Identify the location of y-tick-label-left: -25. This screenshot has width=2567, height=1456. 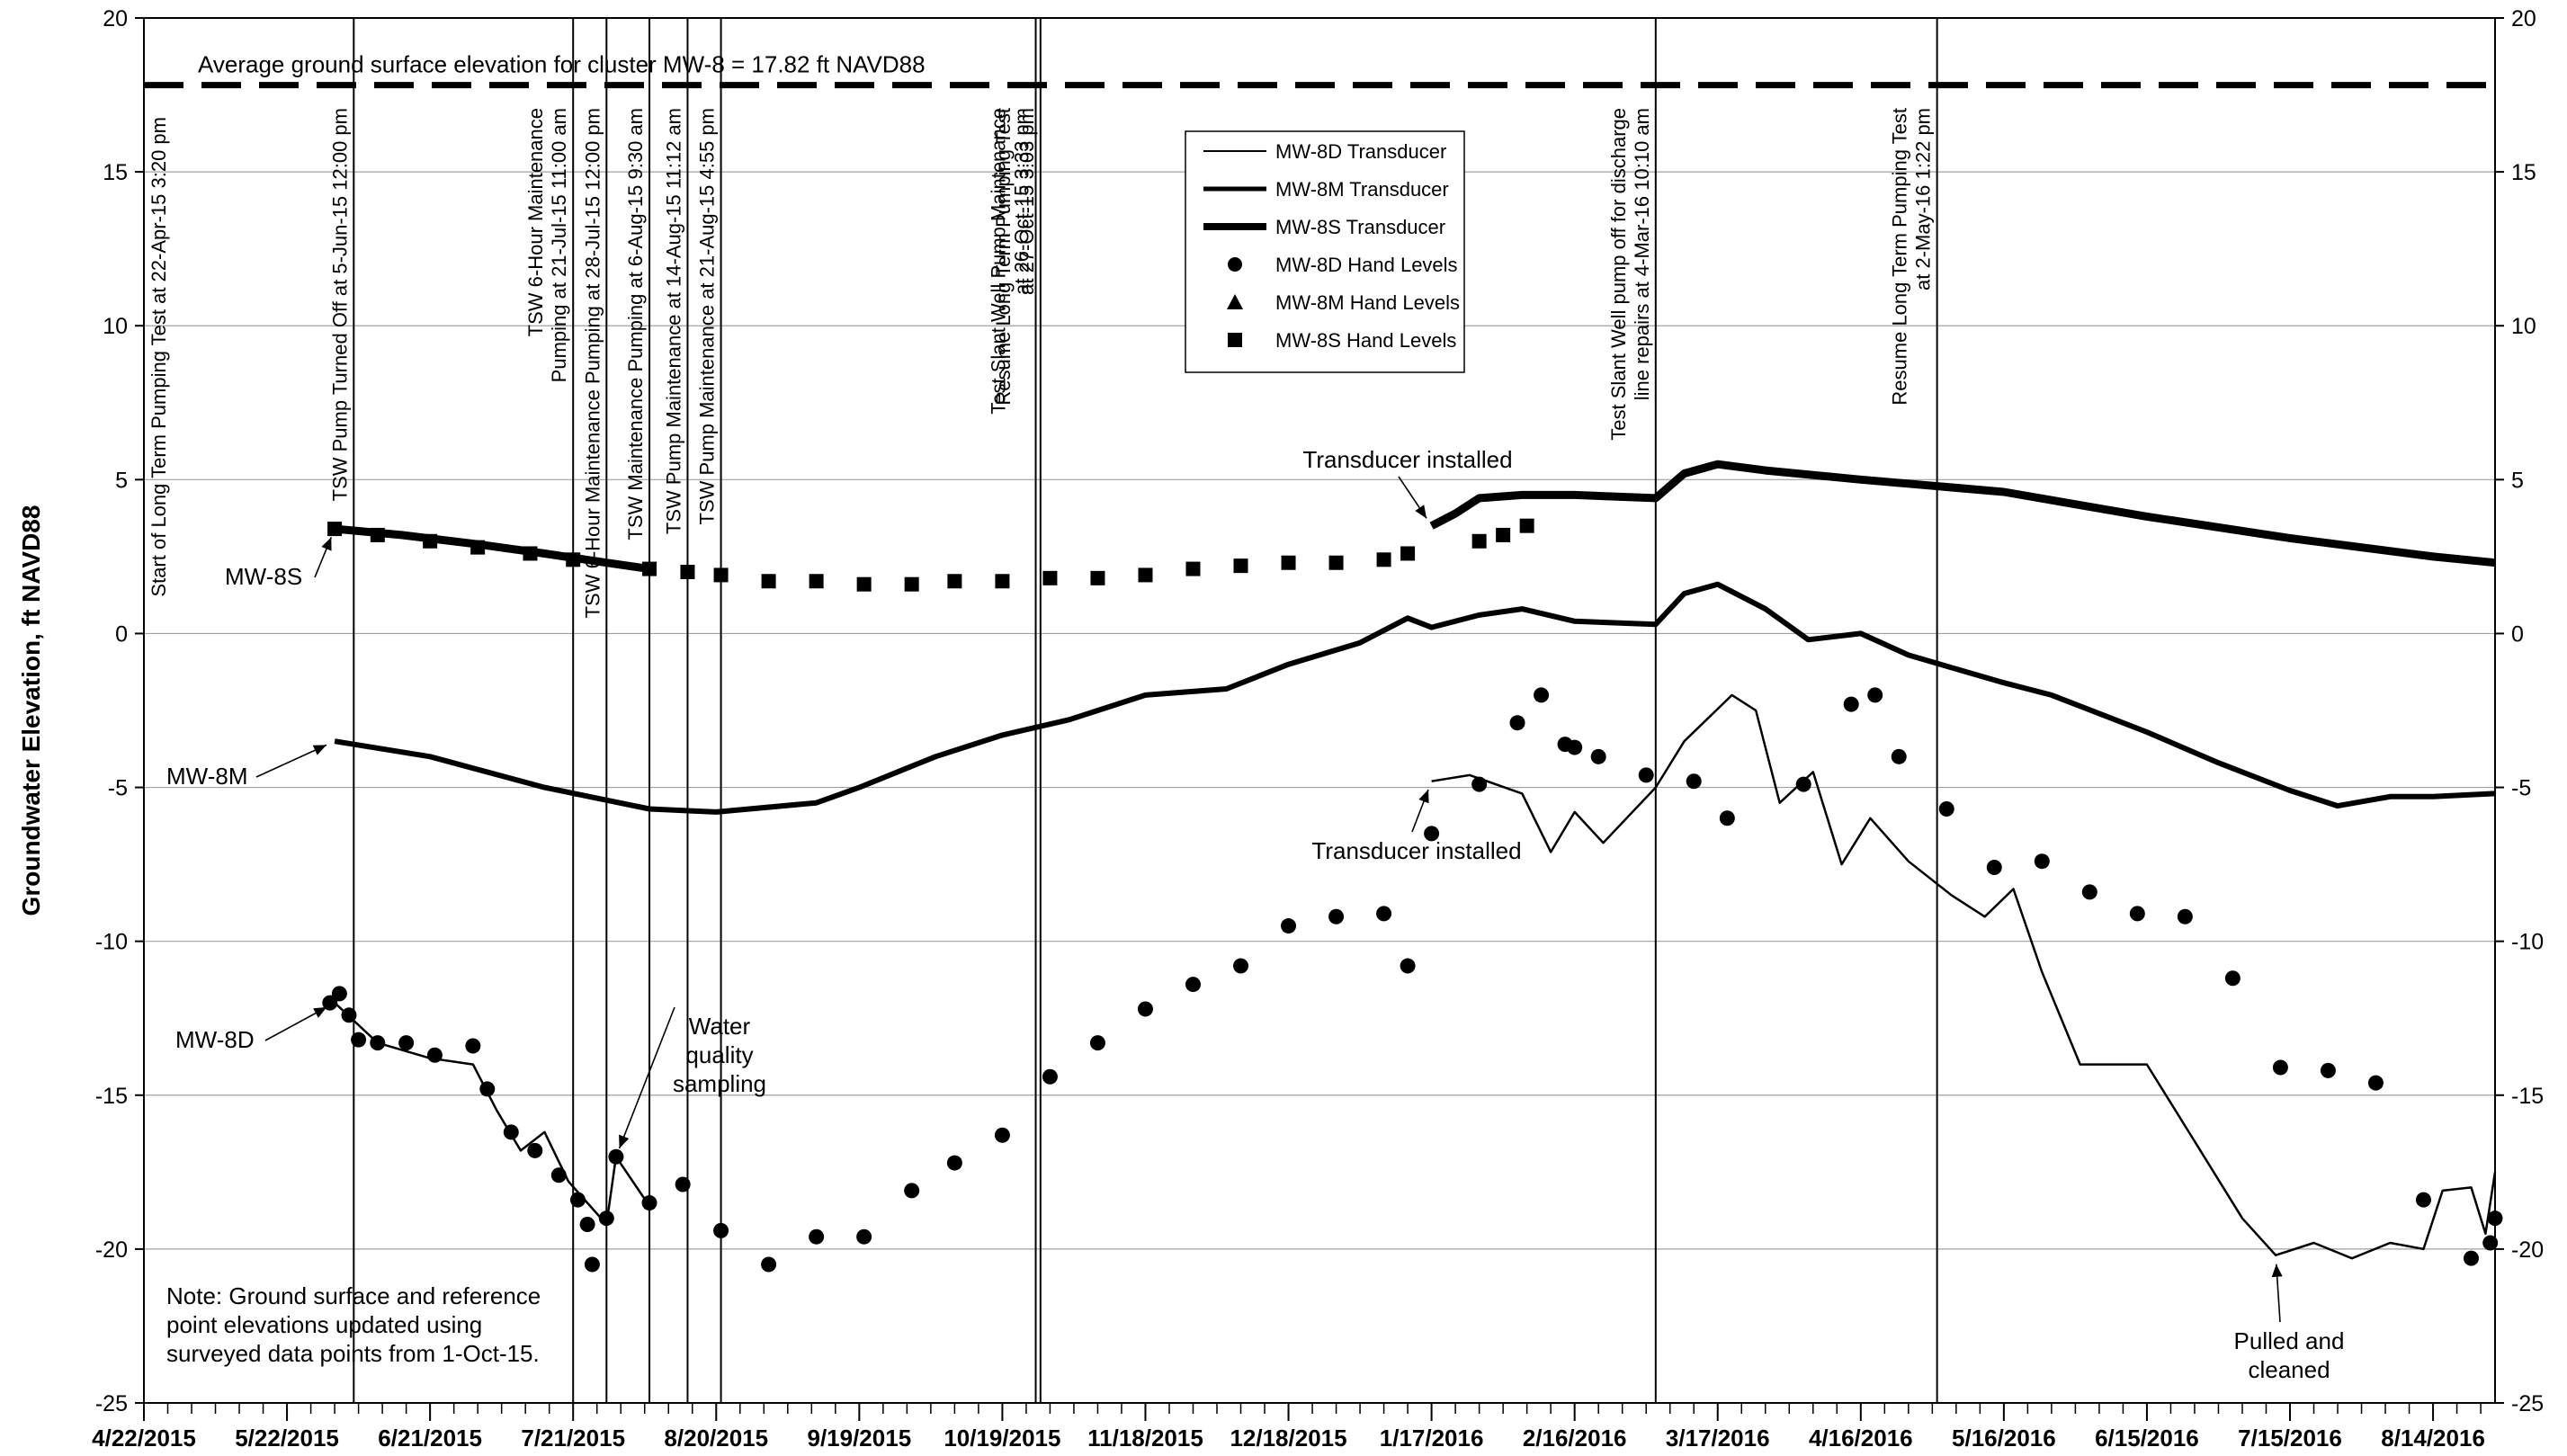
(112, 1403).